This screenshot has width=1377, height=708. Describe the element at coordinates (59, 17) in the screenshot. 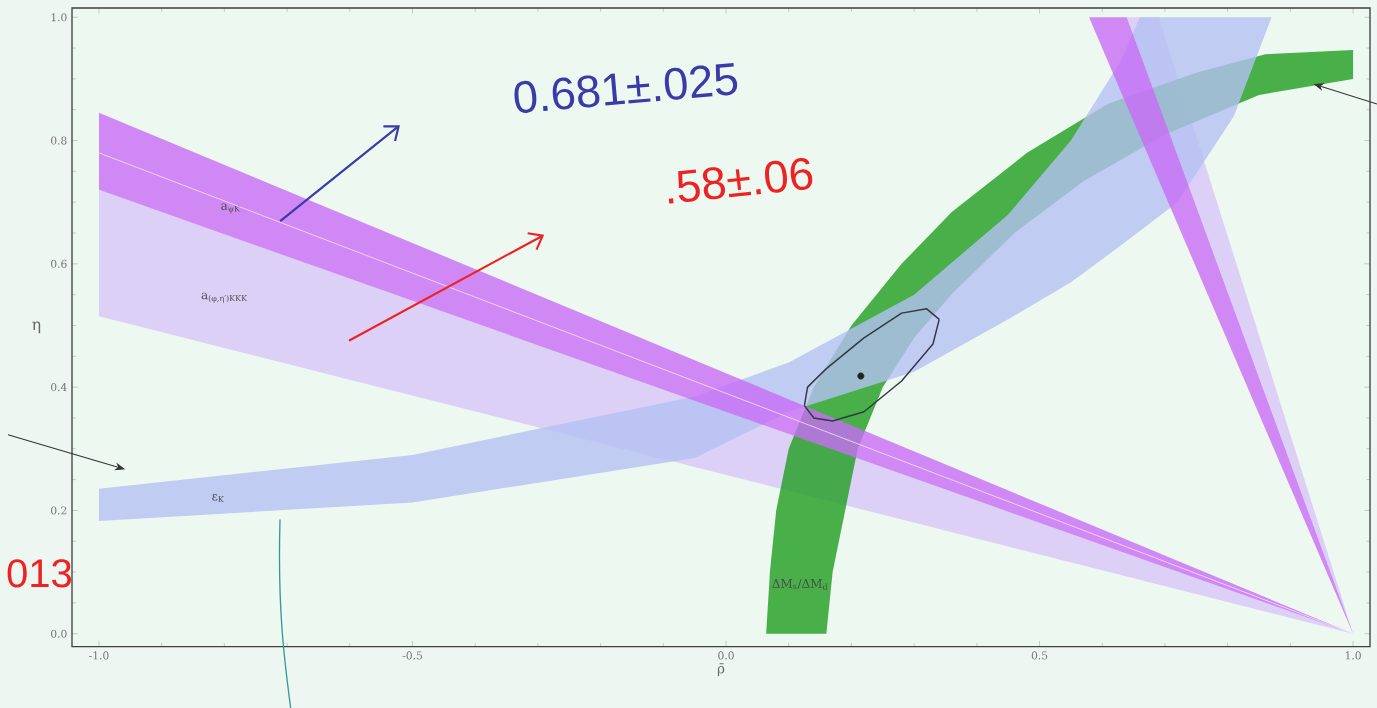

I see `y-tick-label: 1.0` at that location.